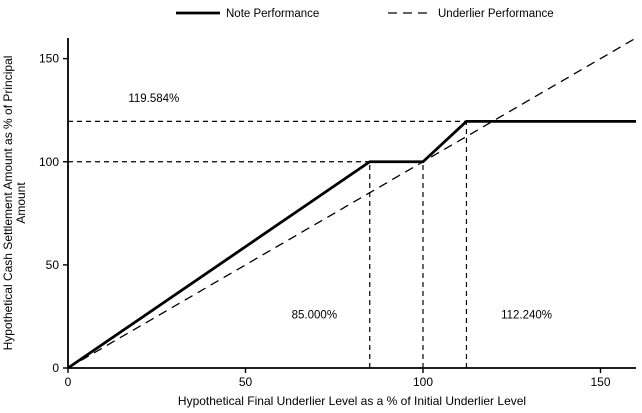 This screenshot has width=642, height=413. What do you see at coordinates (153, 99) in the screenshot?
I see `annotation-label: 119.584%` at bounding box center [153, 99].